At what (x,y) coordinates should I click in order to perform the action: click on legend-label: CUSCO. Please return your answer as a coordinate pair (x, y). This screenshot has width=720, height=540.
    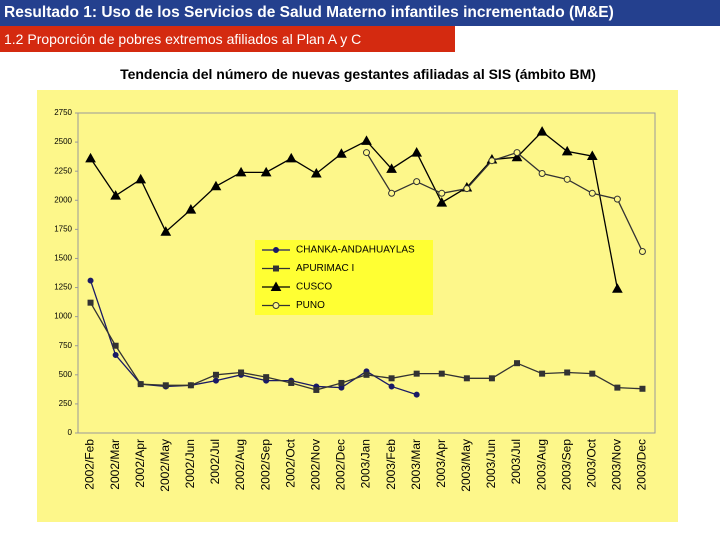
    Looking at the image, I should click on (314, 287).